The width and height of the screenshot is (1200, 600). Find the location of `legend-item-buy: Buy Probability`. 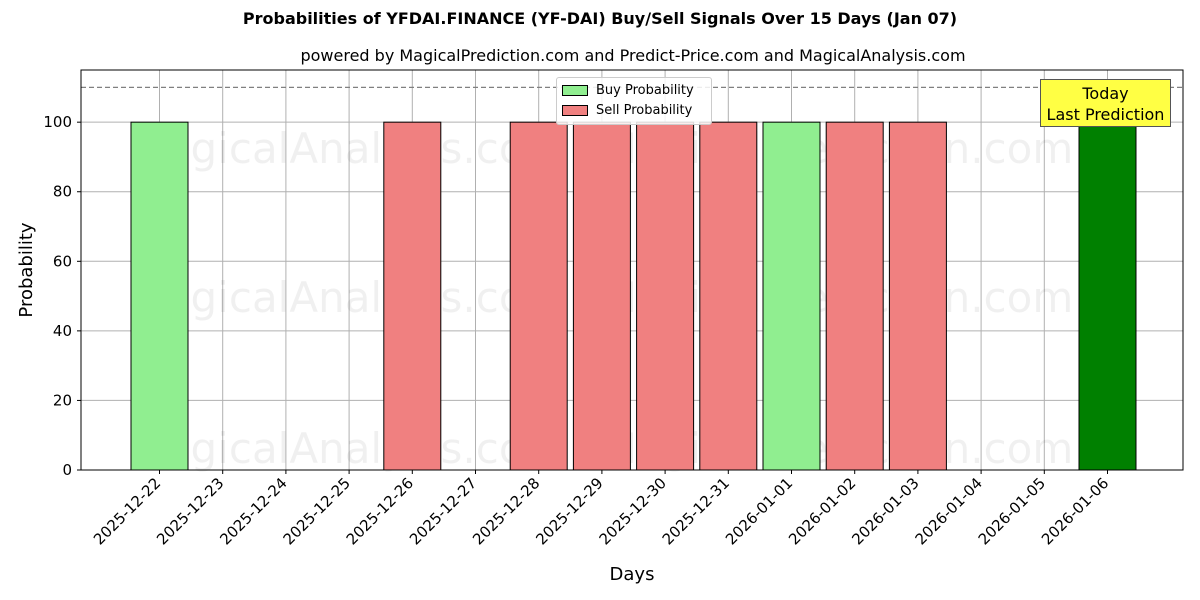

legend-item-buy: Buy Probability is located at coordinates (628, 91).